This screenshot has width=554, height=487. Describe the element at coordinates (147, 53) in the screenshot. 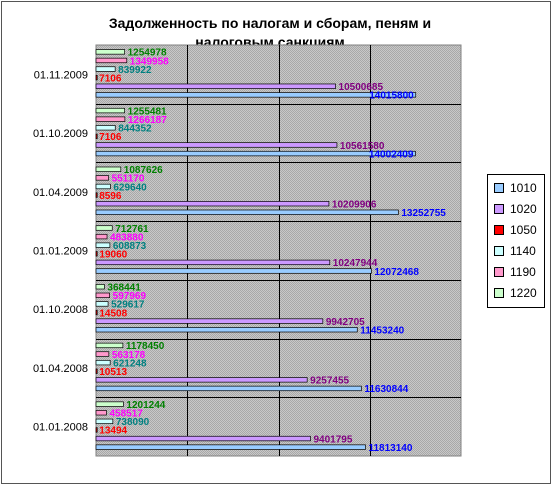

I see `data-label-1220: 1254978` at that location.